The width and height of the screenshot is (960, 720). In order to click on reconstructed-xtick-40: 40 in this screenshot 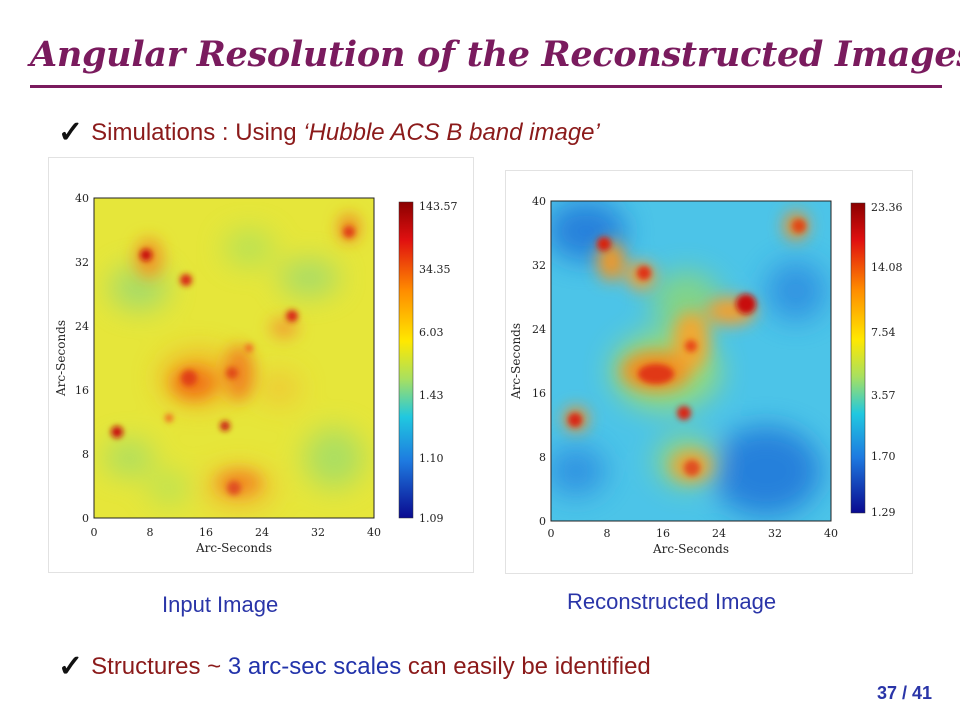, I will do `click(831, 533)`.